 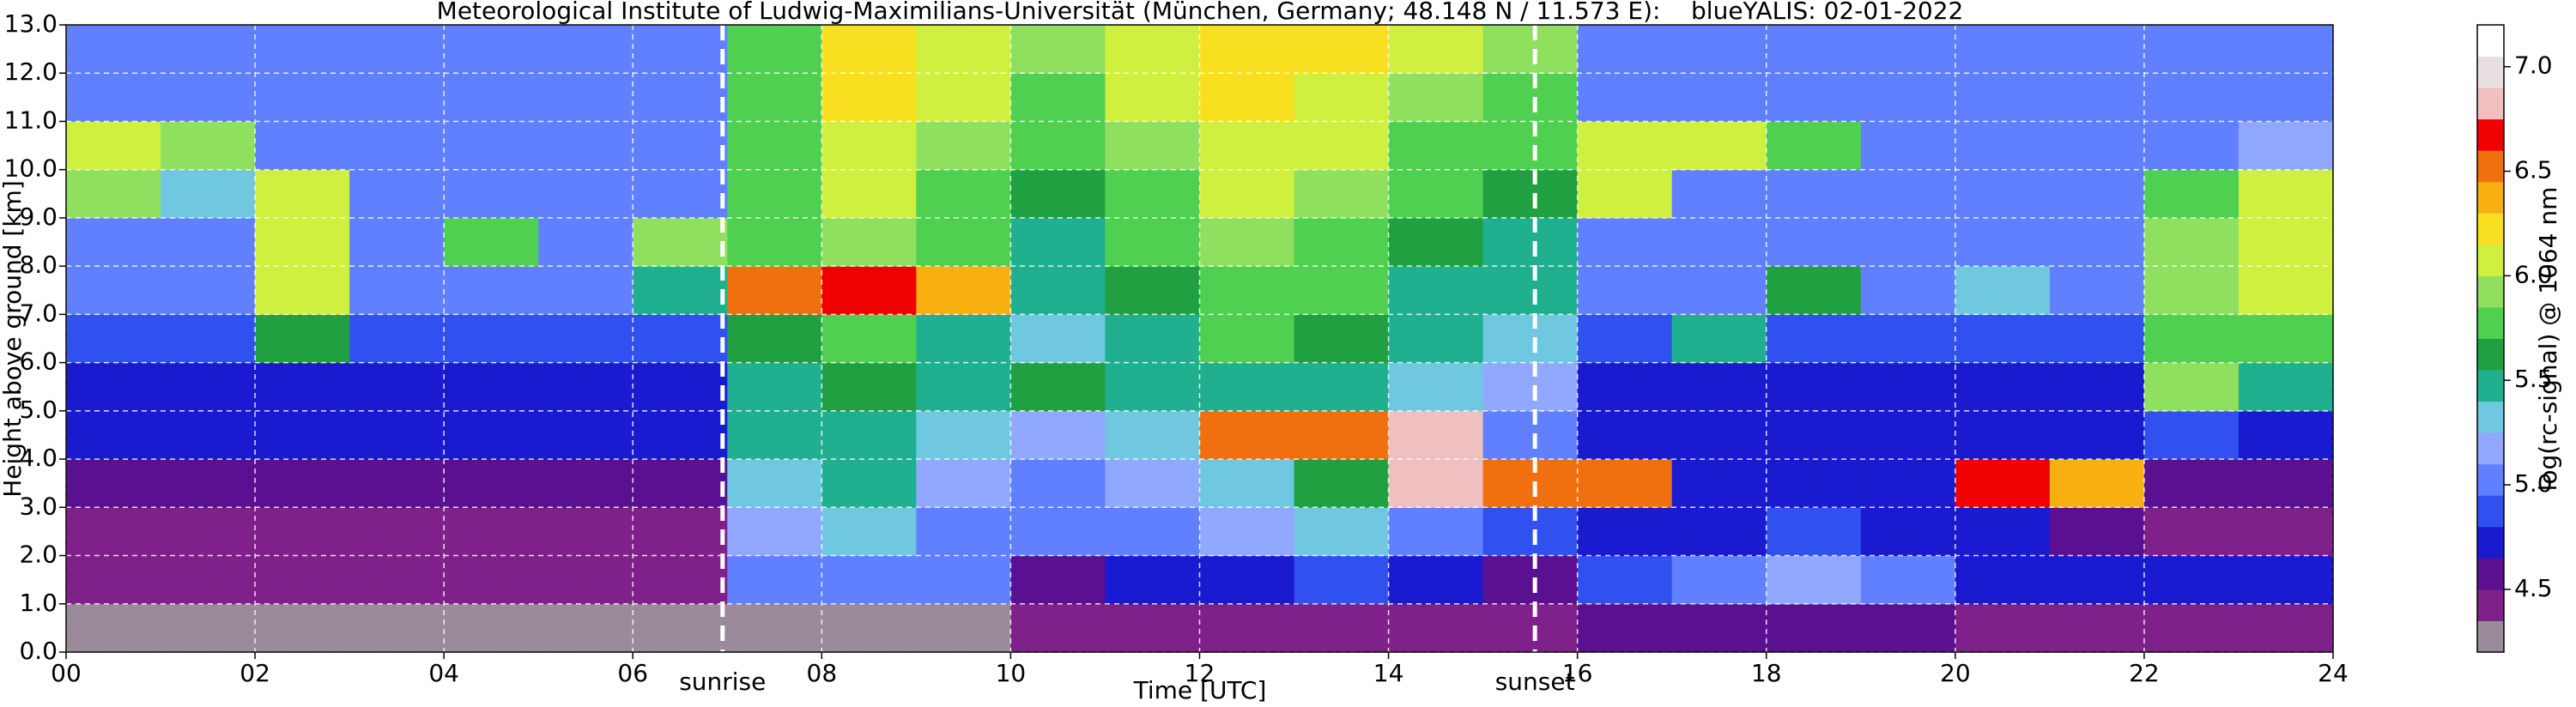 I want to click on x-tick-label: 22, so click(x=2144, y=673).